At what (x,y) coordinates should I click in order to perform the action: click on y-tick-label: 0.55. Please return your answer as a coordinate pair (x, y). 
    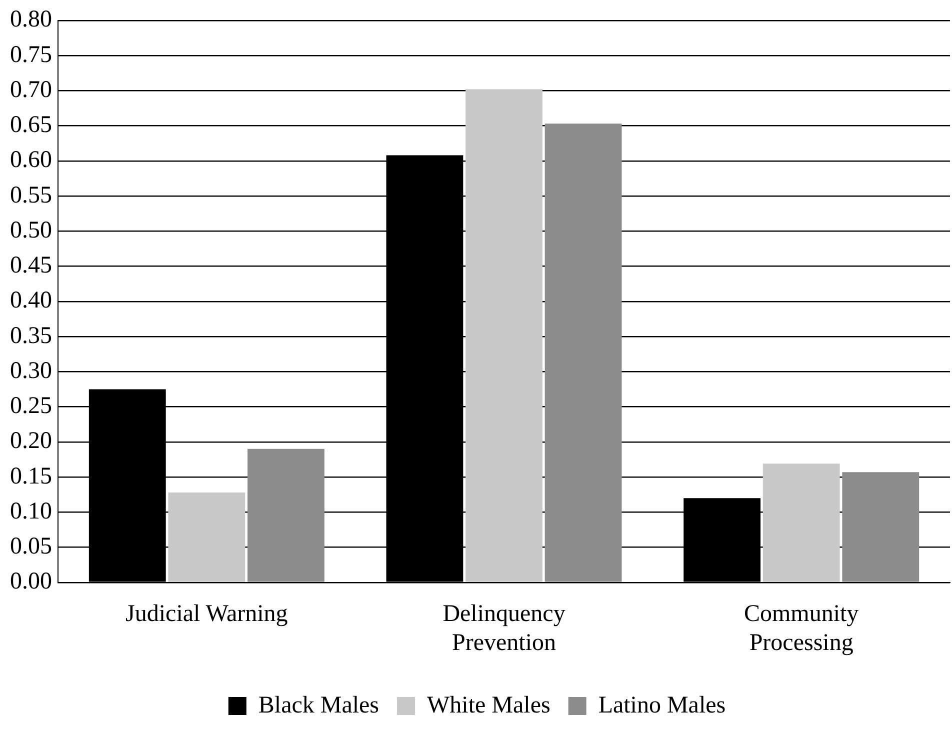
    Looking at the image, I should click on (31, 195).